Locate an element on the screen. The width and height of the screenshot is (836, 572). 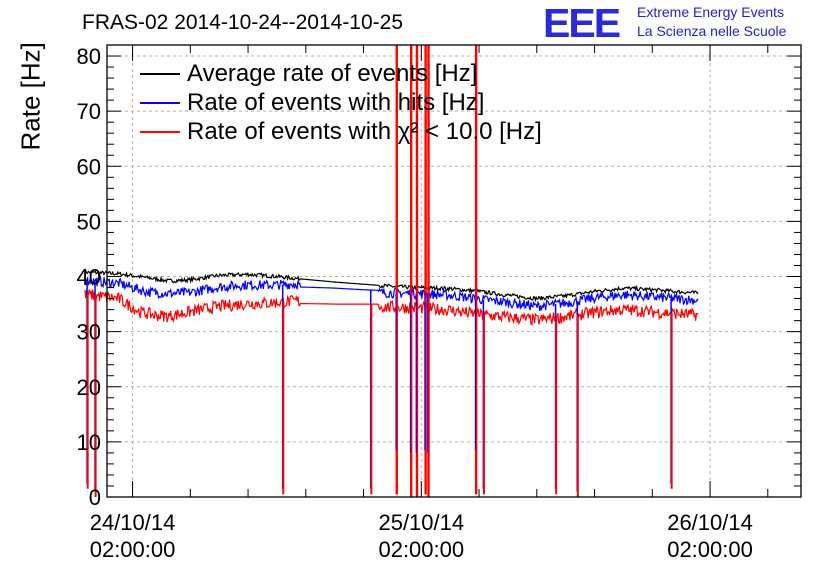
y-tick-label: 70 is located at coordinates (89, 111).